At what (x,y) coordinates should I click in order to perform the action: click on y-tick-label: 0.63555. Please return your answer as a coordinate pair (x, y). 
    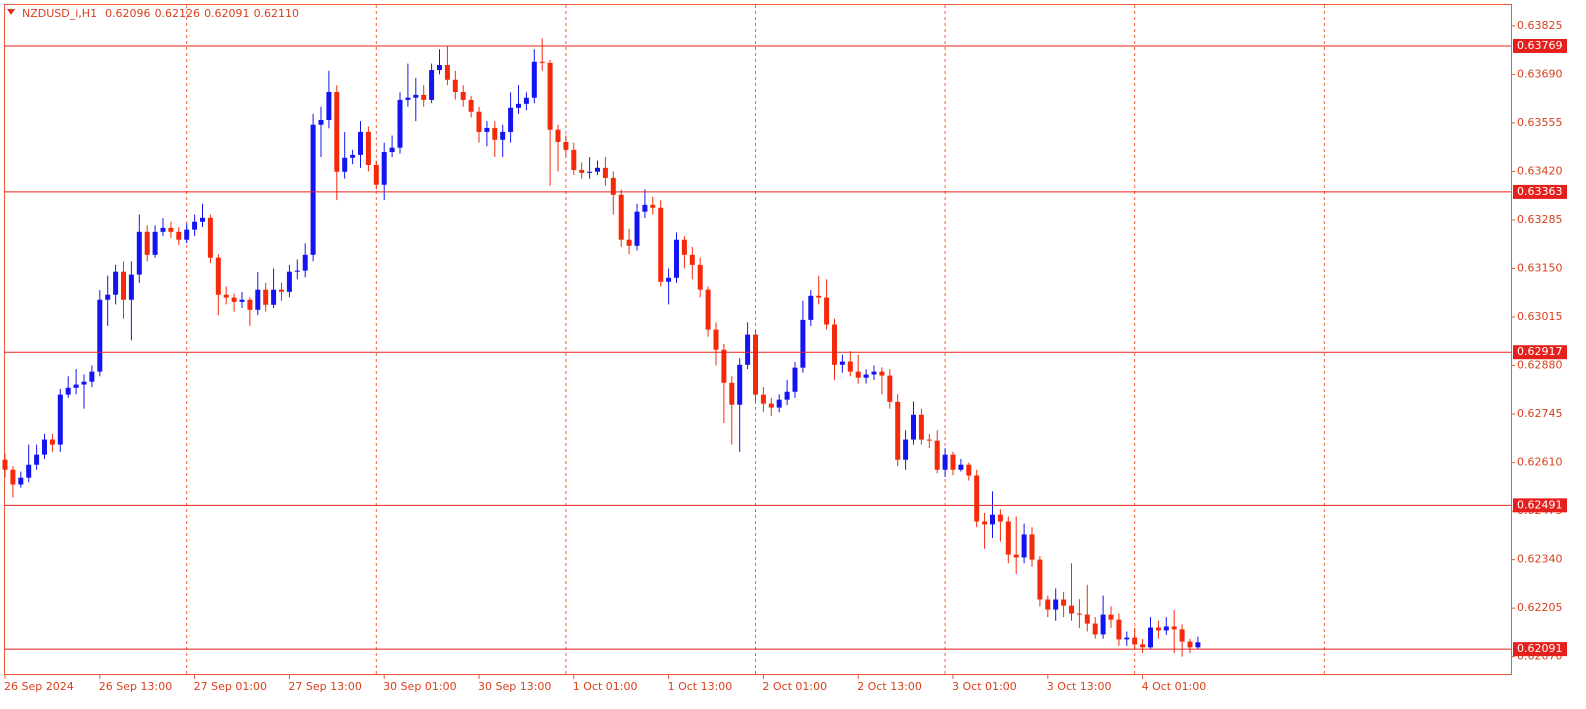
    Looking at the image, I should click on (1540, 122).